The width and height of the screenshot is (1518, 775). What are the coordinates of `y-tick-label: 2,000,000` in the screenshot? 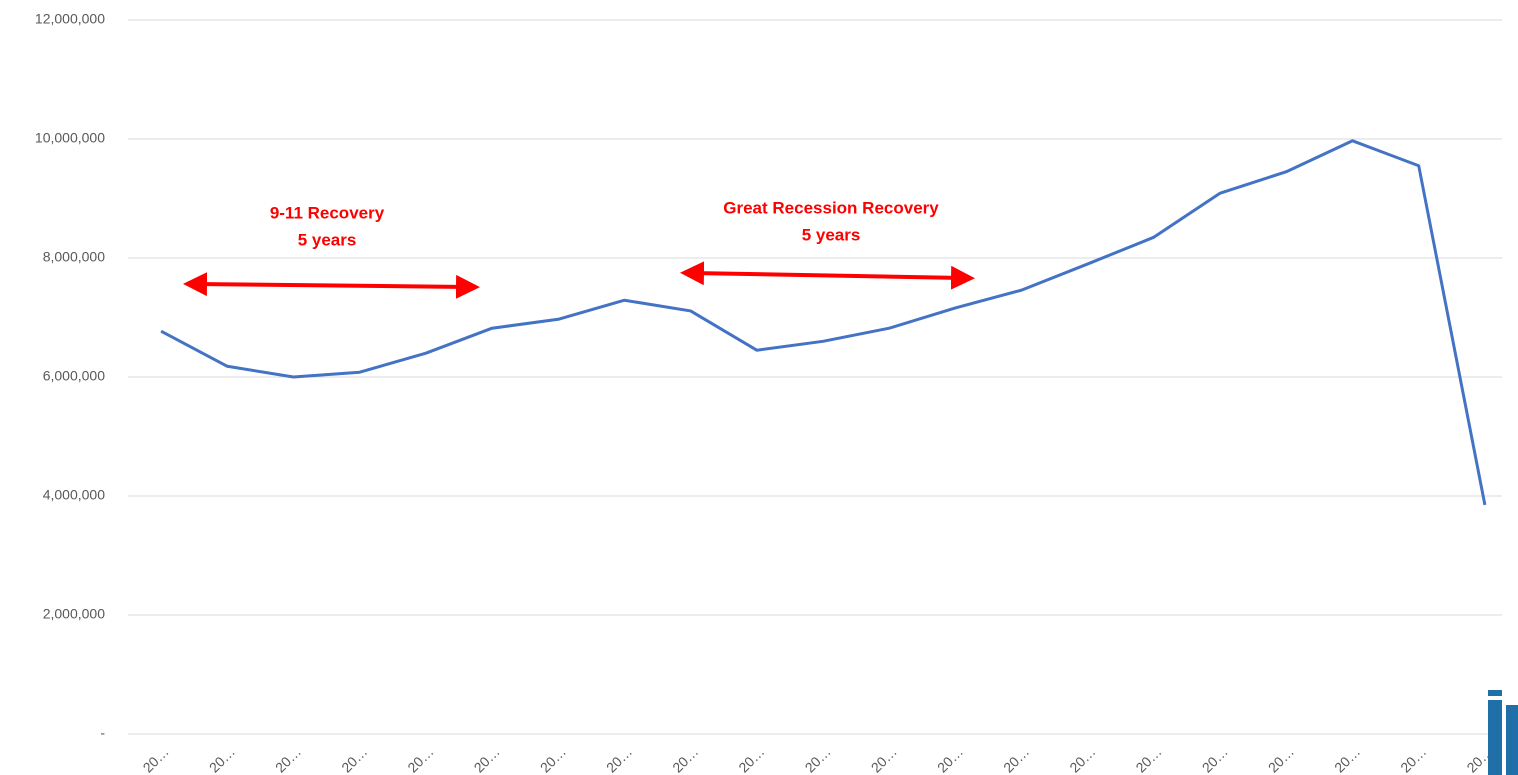 It's located at (74, 614).